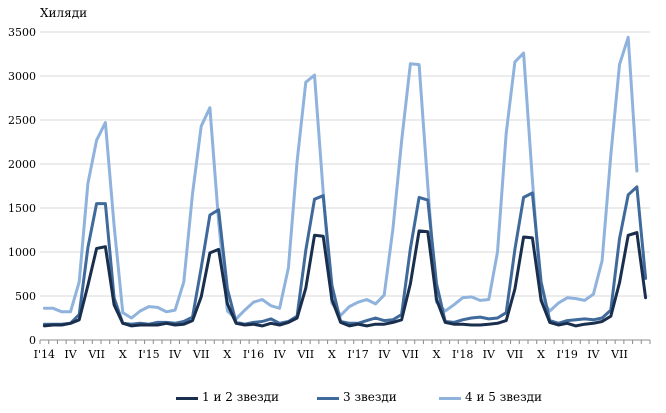 This screenshot has width=666, height=413. Describe the element at coordinates (504, 397) in the screenshot. I see `legend-label-3: 4 и 5 звезди` at that location.